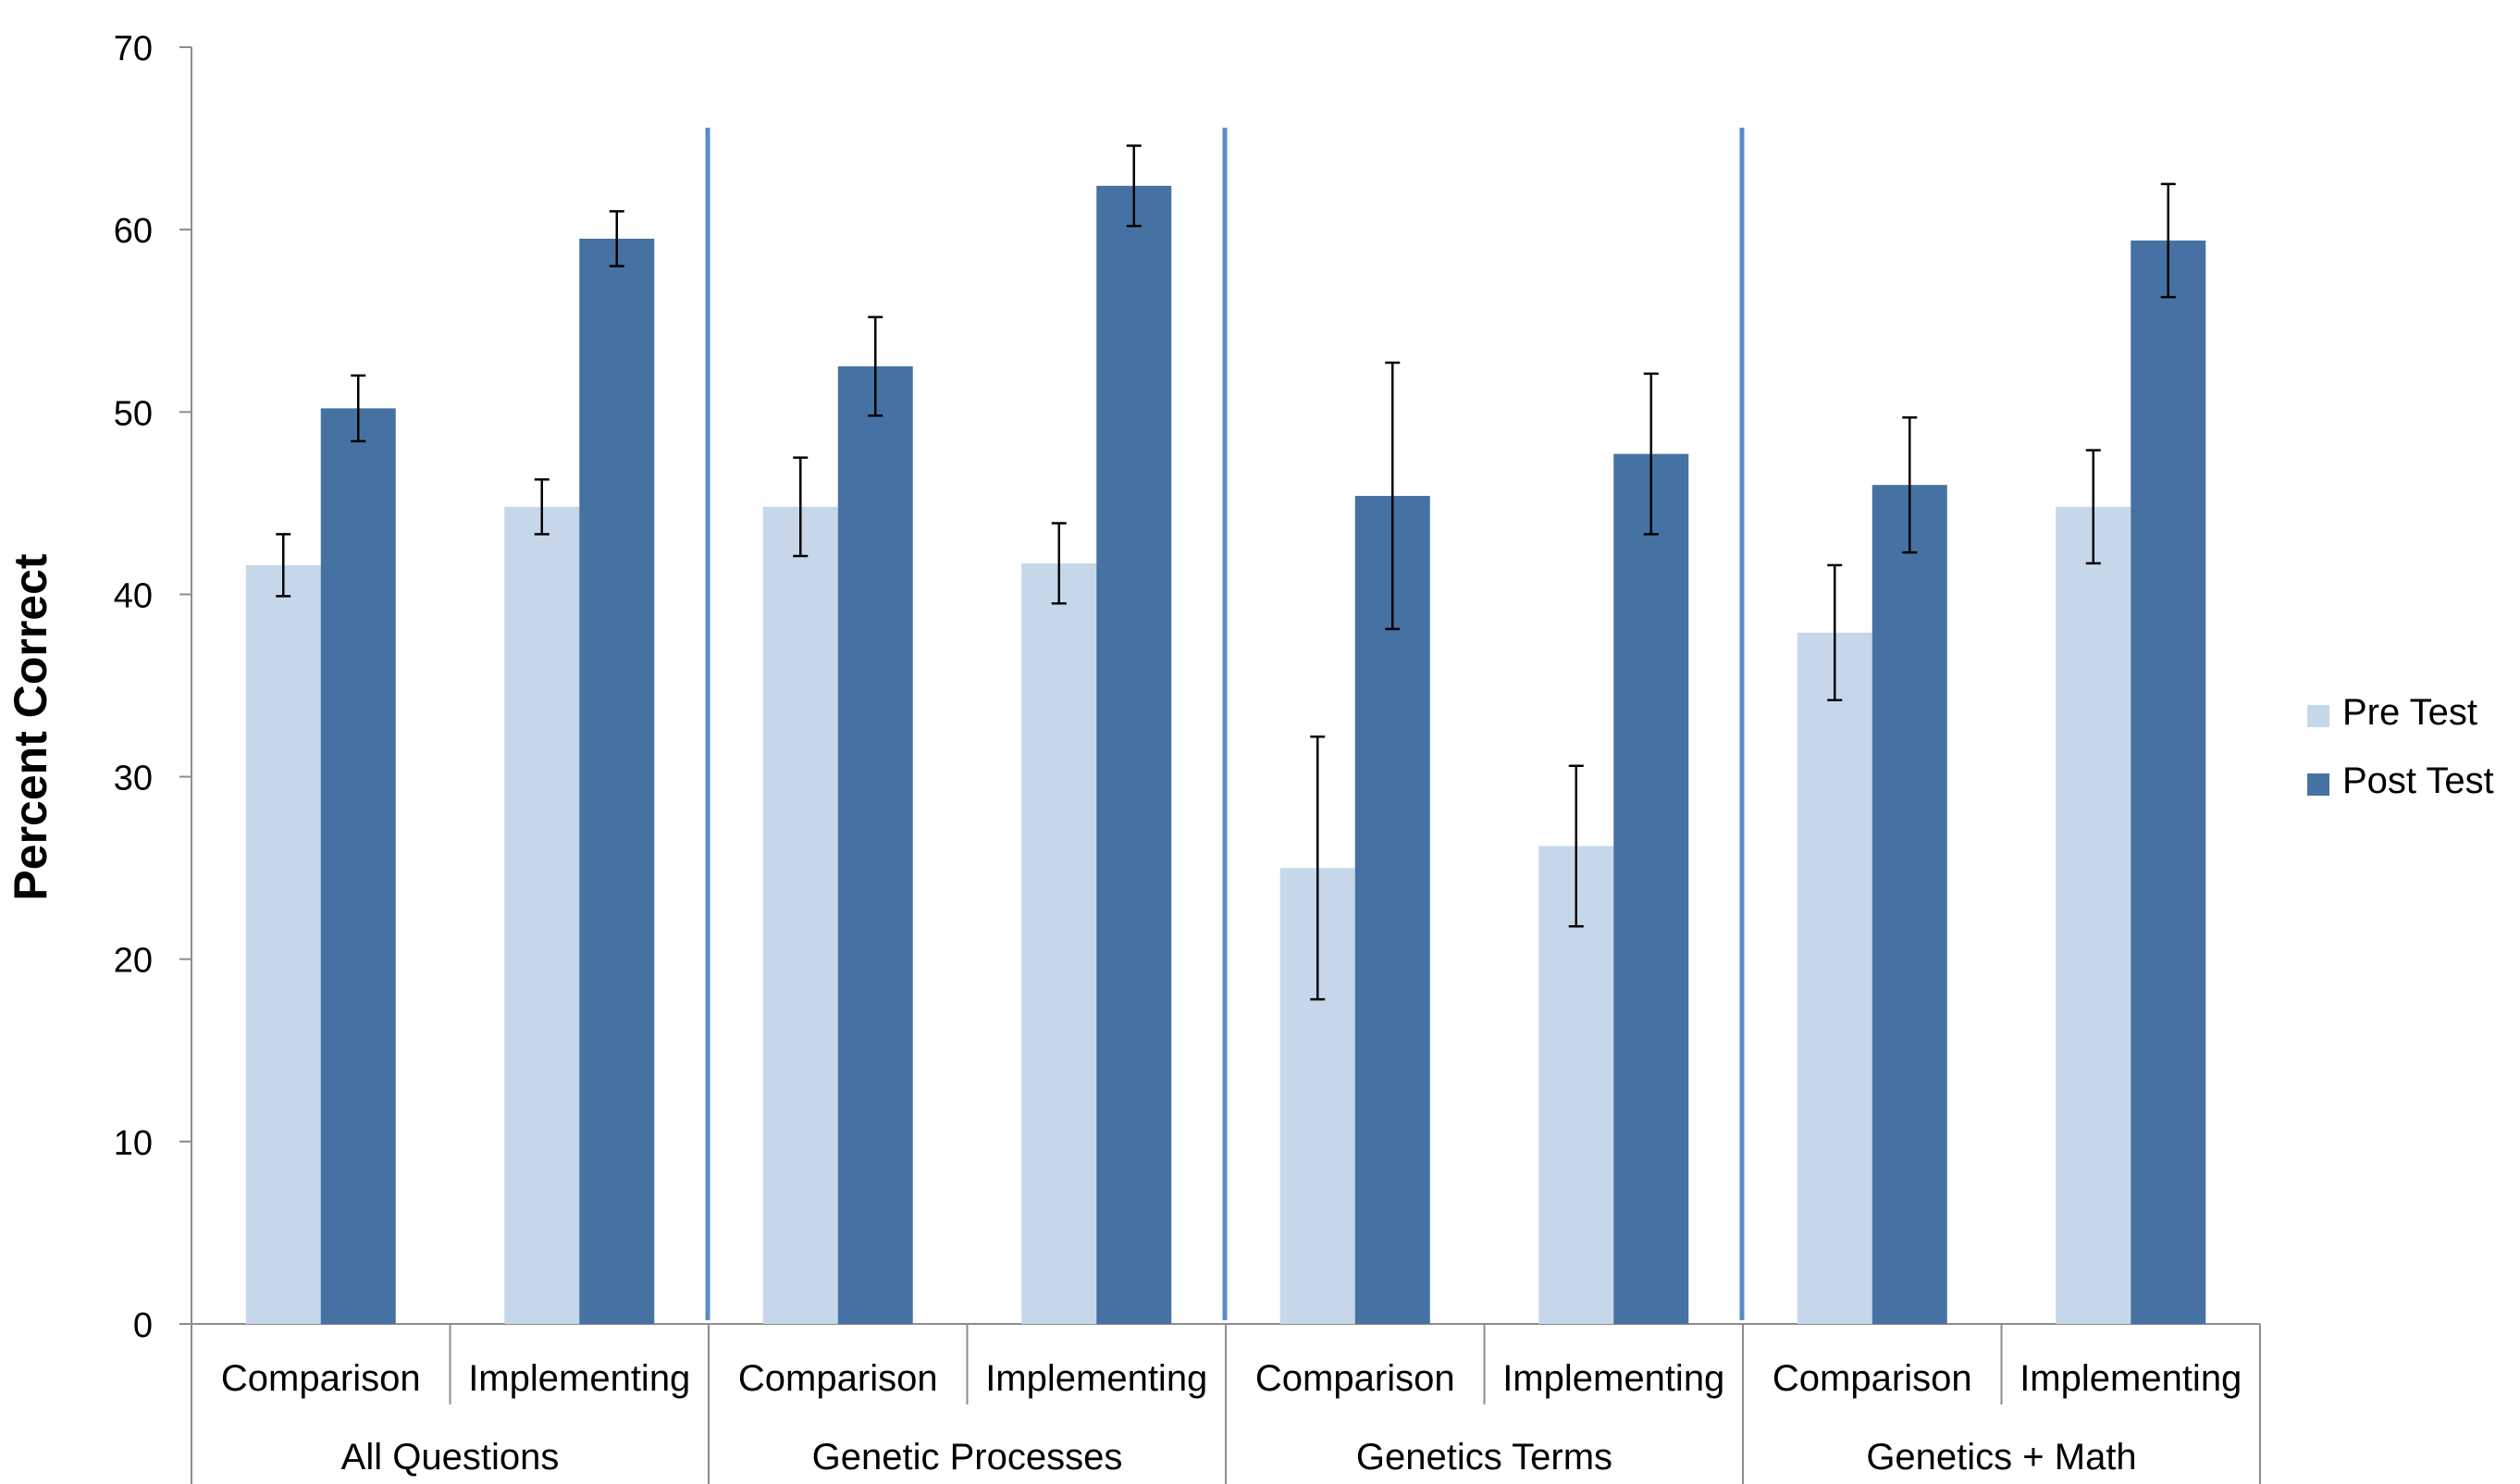 The width and height of the screenshot is (2520, 1484). Describe the element at coordinates (30, 726) in the screenshot. I see `y-axis-title: Percent Correct` at that location.